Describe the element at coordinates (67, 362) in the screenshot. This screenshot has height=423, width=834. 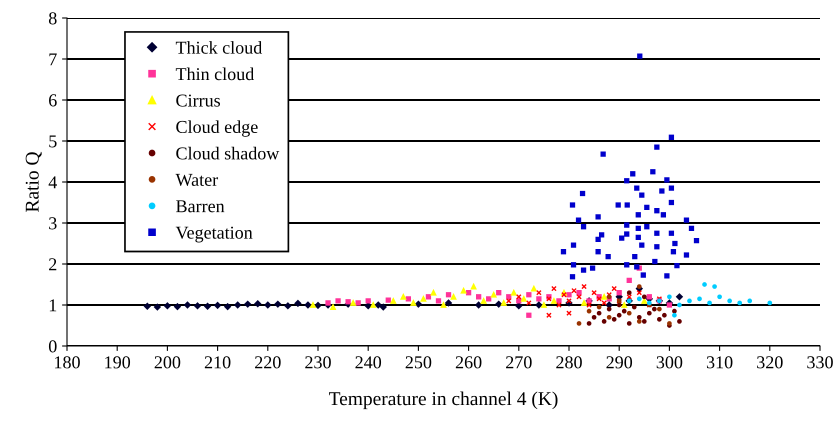
I see `x-tick-label: 180` at that location.